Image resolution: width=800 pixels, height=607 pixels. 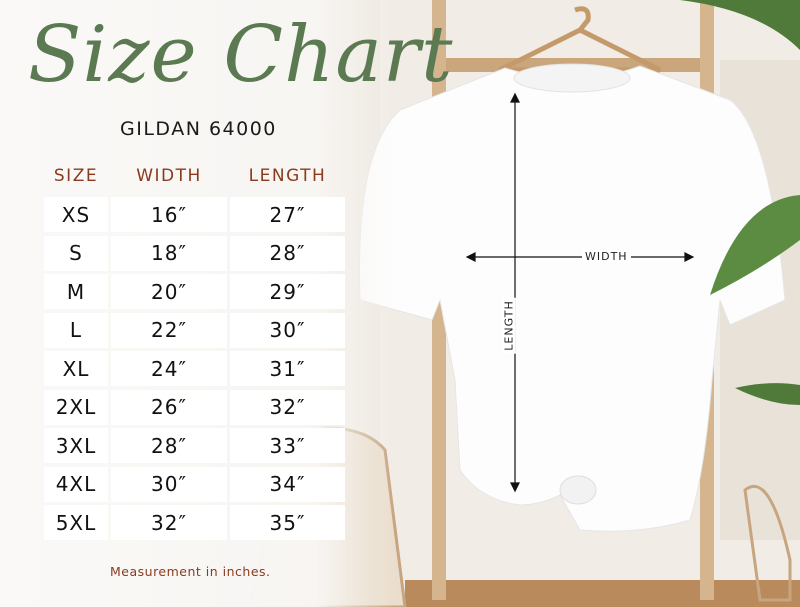 What do you see at coordinates (169, 484) in the screenshot?
I see `width-cell: 30″` at bounding box center [169, 484].